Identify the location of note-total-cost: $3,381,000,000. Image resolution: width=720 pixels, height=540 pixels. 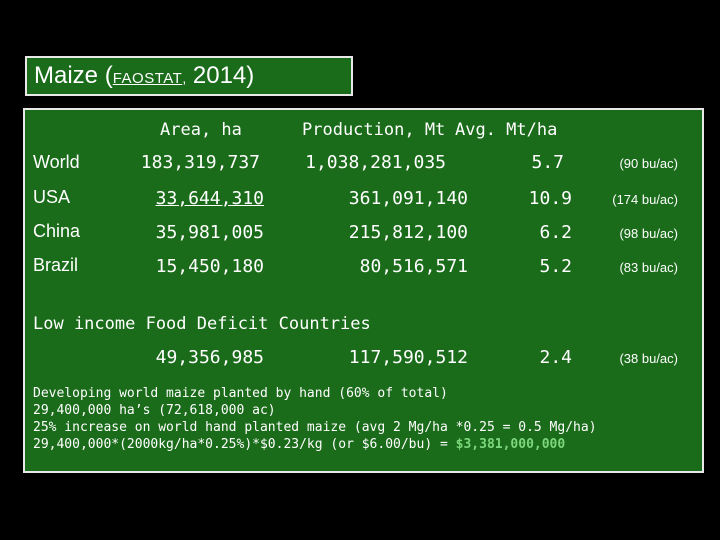
(510, 444).